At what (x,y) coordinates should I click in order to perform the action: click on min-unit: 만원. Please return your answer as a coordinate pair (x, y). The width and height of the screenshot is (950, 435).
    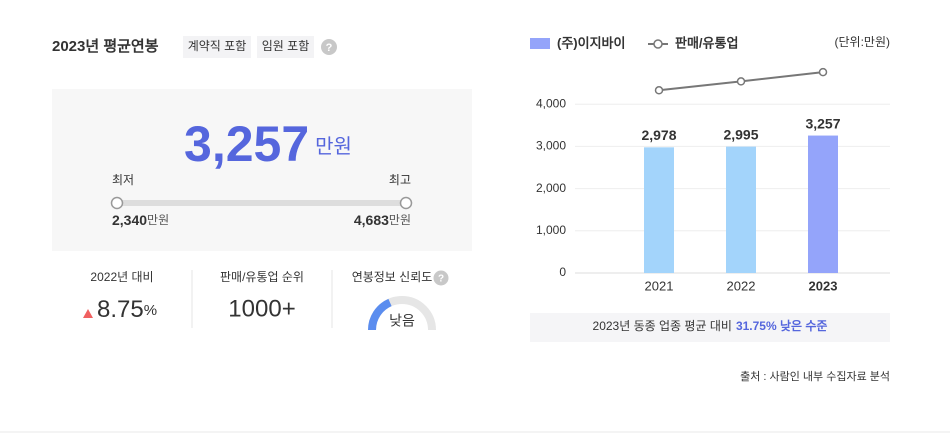
    Looking at the image, I should click on (158, 220).